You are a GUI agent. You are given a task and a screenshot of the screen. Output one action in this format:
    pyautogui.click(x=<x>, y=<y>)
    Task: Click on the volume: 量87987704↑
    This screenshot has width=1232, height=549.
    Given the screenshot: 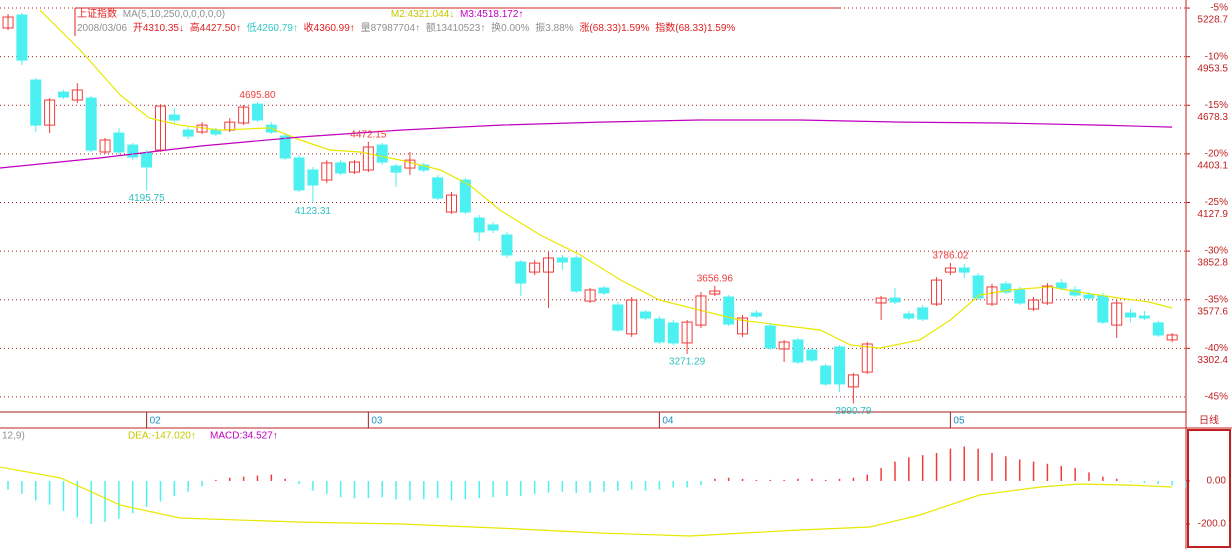 What is the action you would take?
    pyautogui.click(x=390, y=28)
    